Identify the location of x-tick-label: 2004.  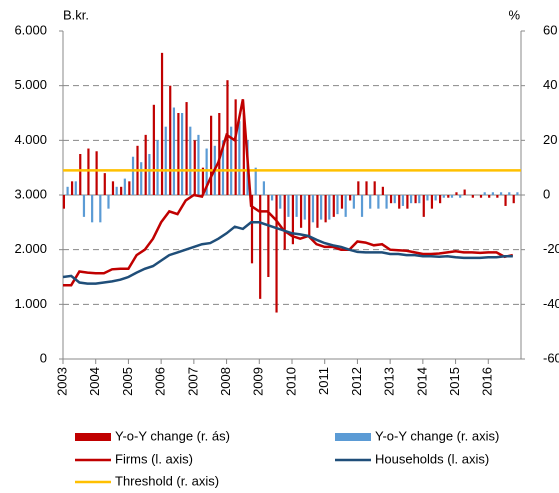
(94, 381).